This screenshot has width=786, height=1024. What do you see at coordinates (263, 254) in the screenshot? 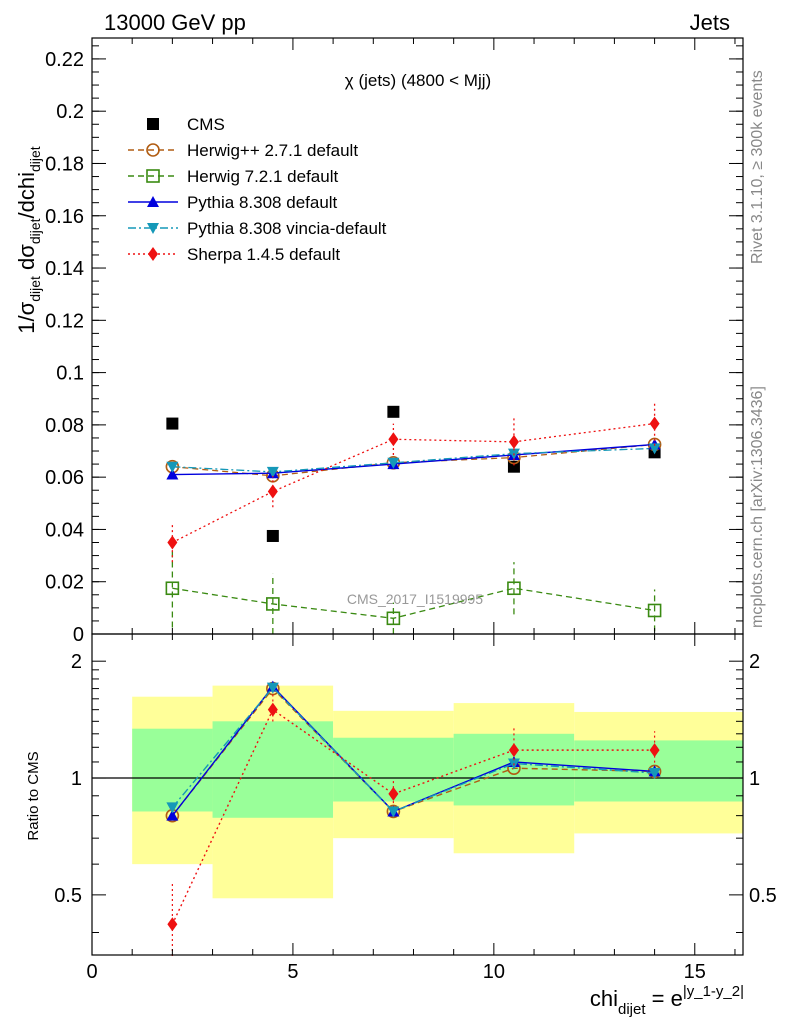
I see `legend-label: Sherpa 1.4.5 default` at bounding box center [263, 254].